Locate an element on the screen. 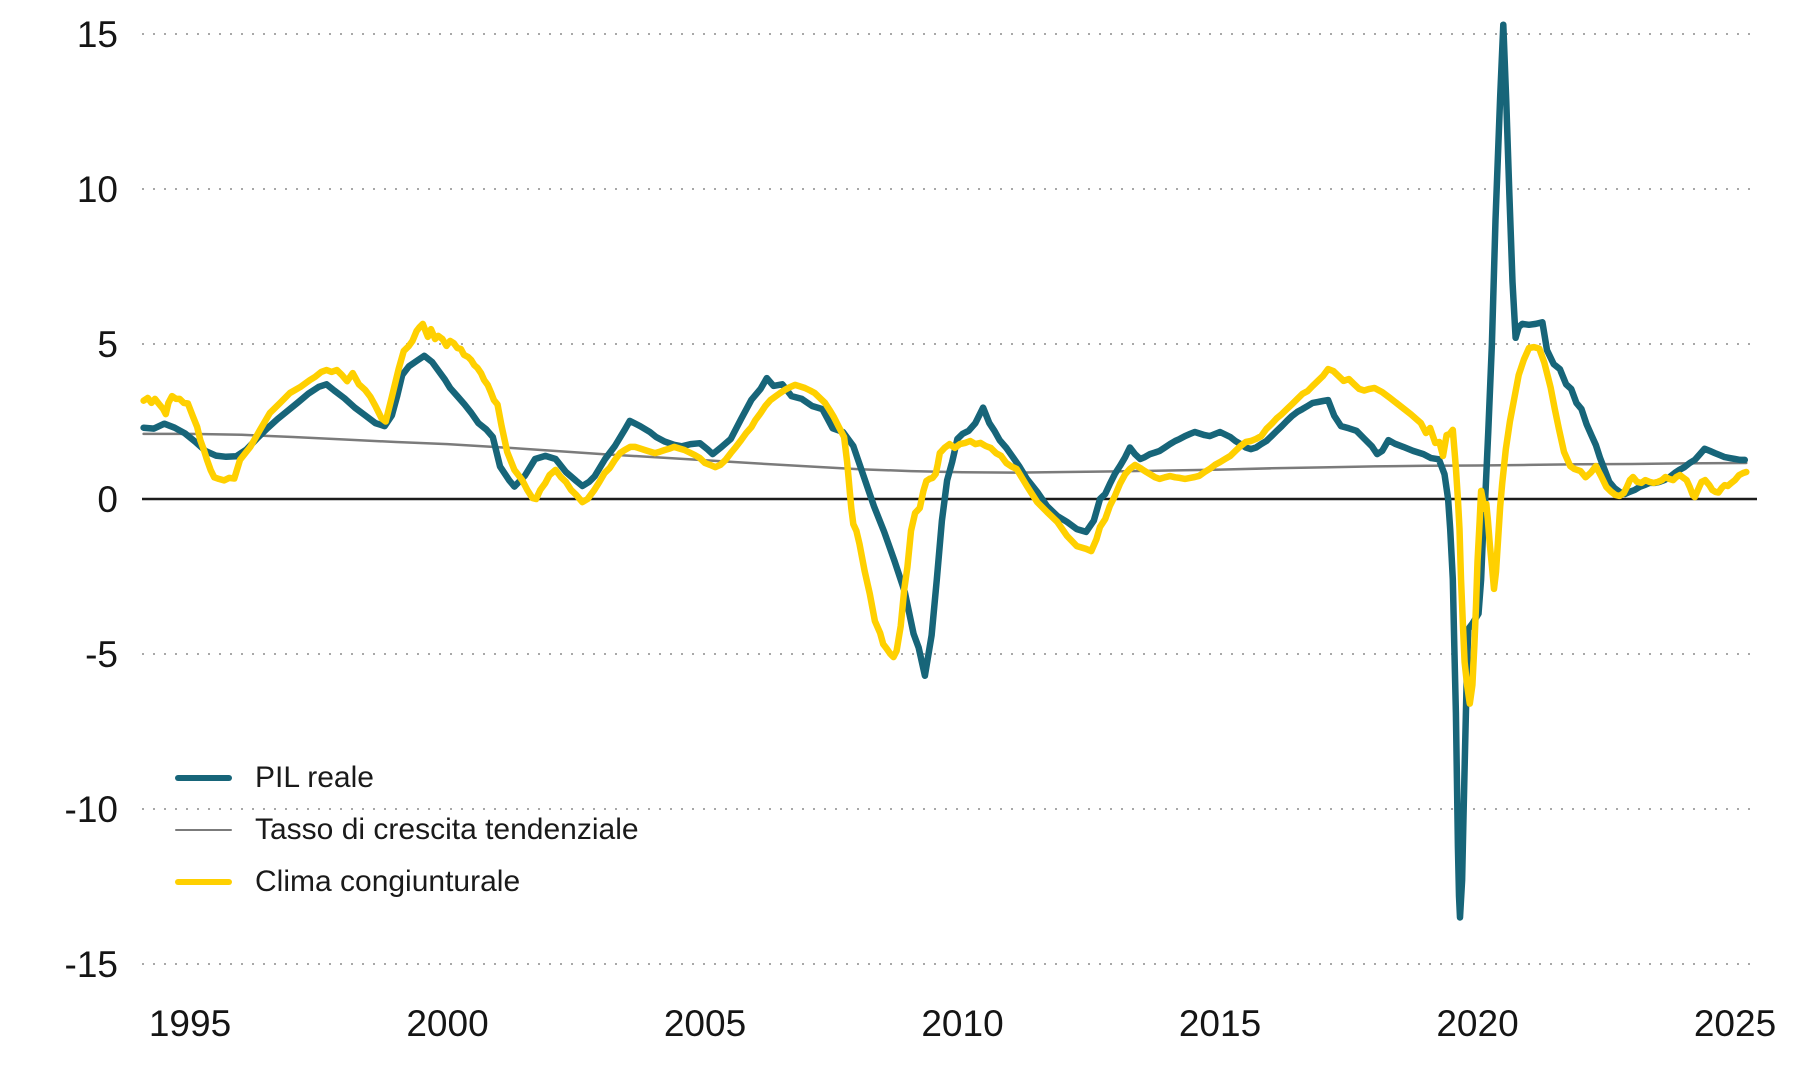 The width and height of the screenshot is (1800, 1080). x-tick-label: 2020 is located at coordinates (1477, 1023).